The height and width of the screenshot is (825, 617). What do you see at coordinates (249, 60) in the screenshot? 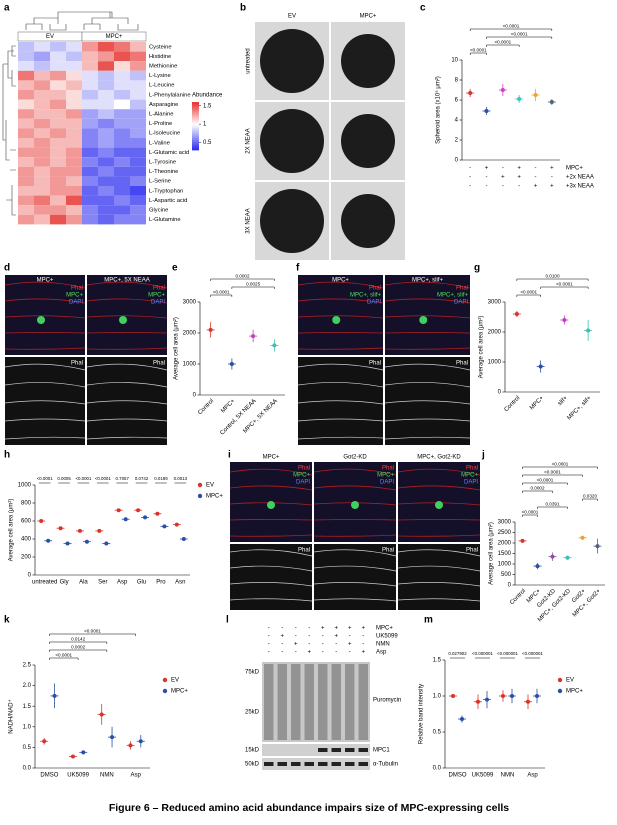
I see `image-row-label: untreated` at bounding box center [249, 60].